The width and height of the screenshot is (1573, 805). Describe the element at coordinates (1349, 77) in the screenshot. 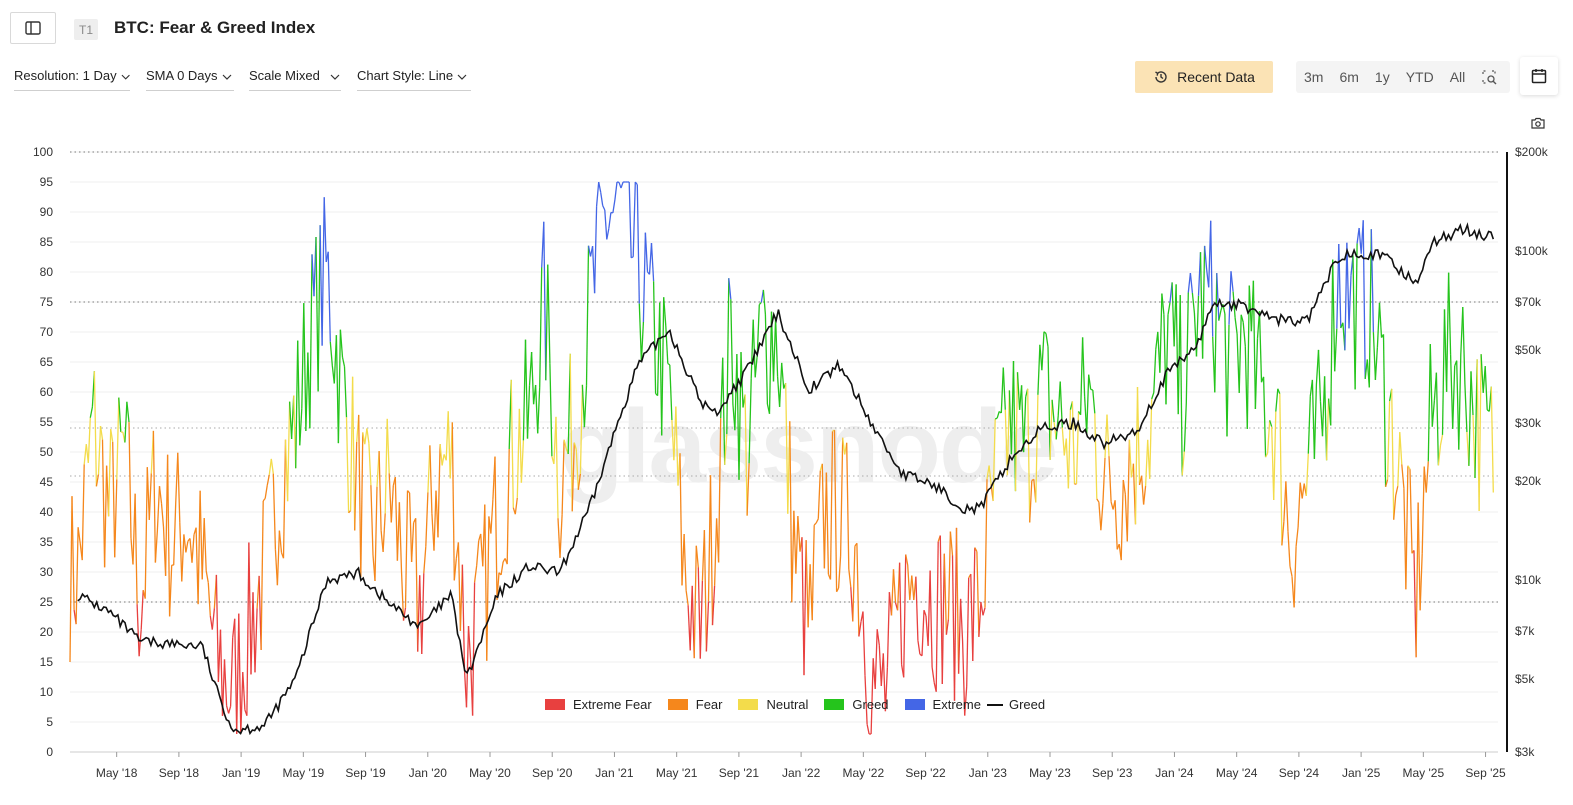

I see `range-6m-button: 6m` at that location.